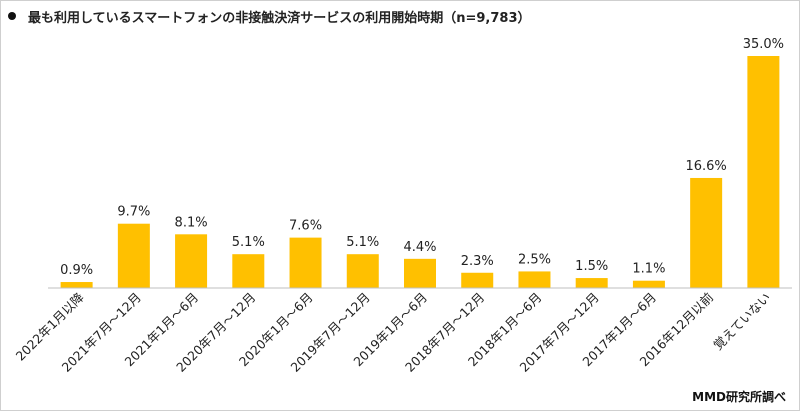 The height and width of the screenshot is (411, 800). I want to click on data-label-10: 1.1%, so click(648, 269).